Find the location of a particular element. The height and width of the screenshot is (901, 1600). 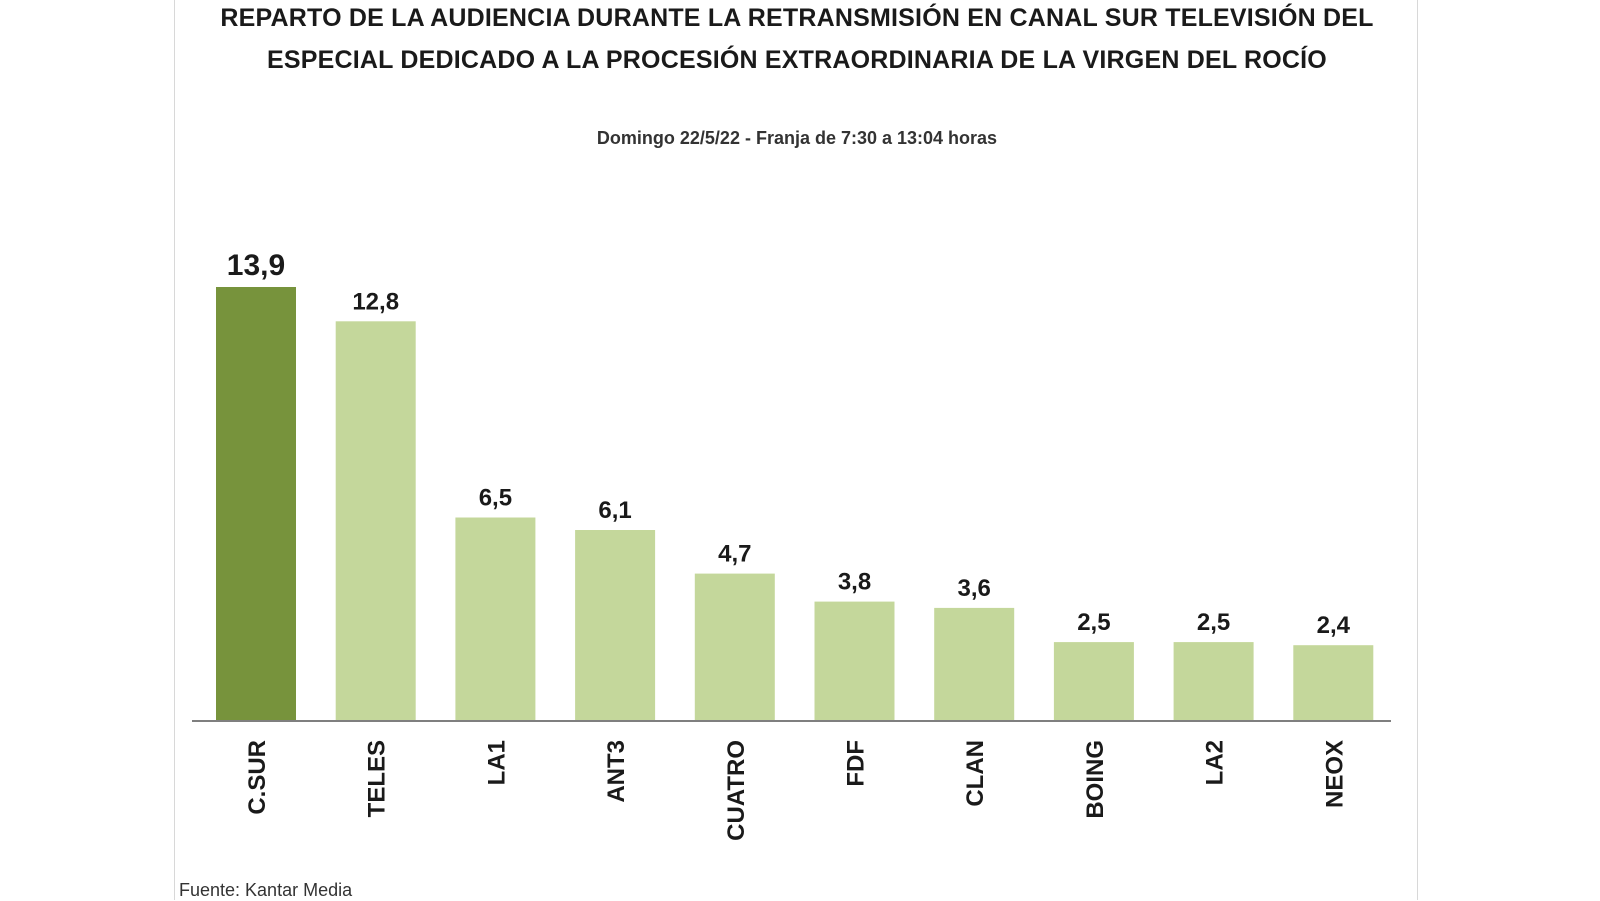

category-label: FDF is located at coordinates (856, 763).